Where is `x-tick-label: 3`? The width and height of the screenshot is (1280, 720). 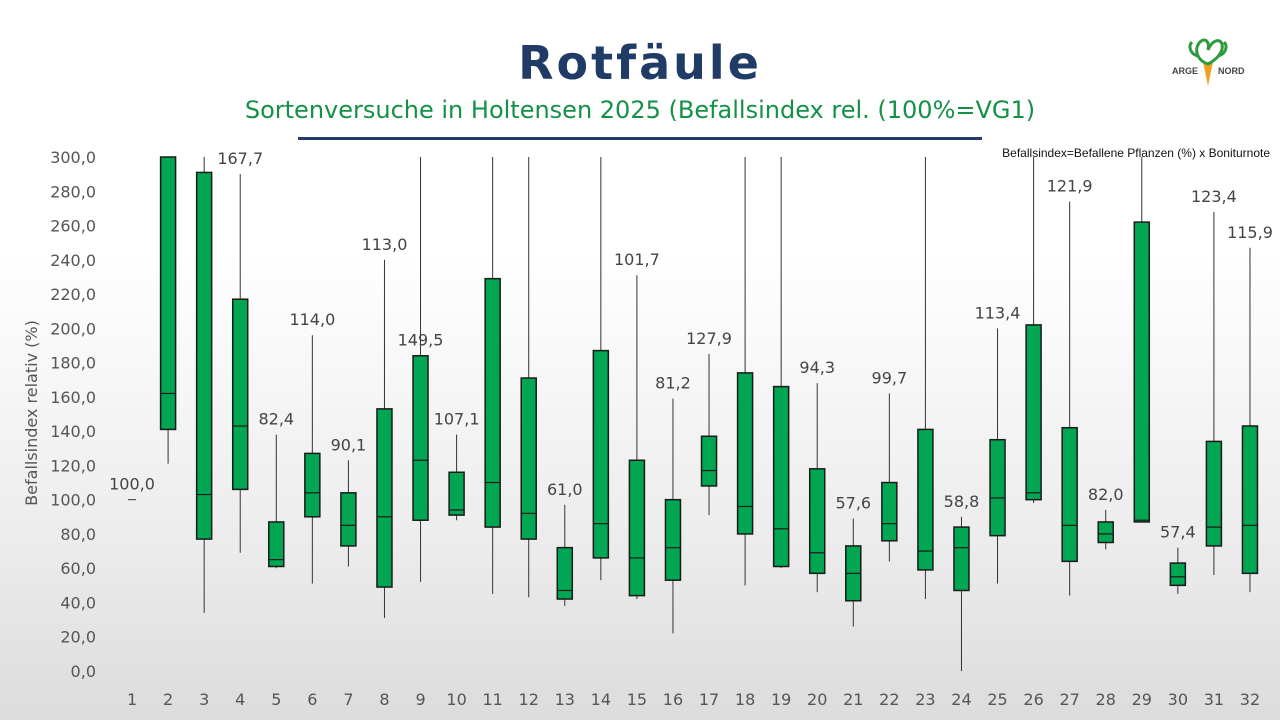
x-tick-label: 3 is located at coordinates (204, 699).